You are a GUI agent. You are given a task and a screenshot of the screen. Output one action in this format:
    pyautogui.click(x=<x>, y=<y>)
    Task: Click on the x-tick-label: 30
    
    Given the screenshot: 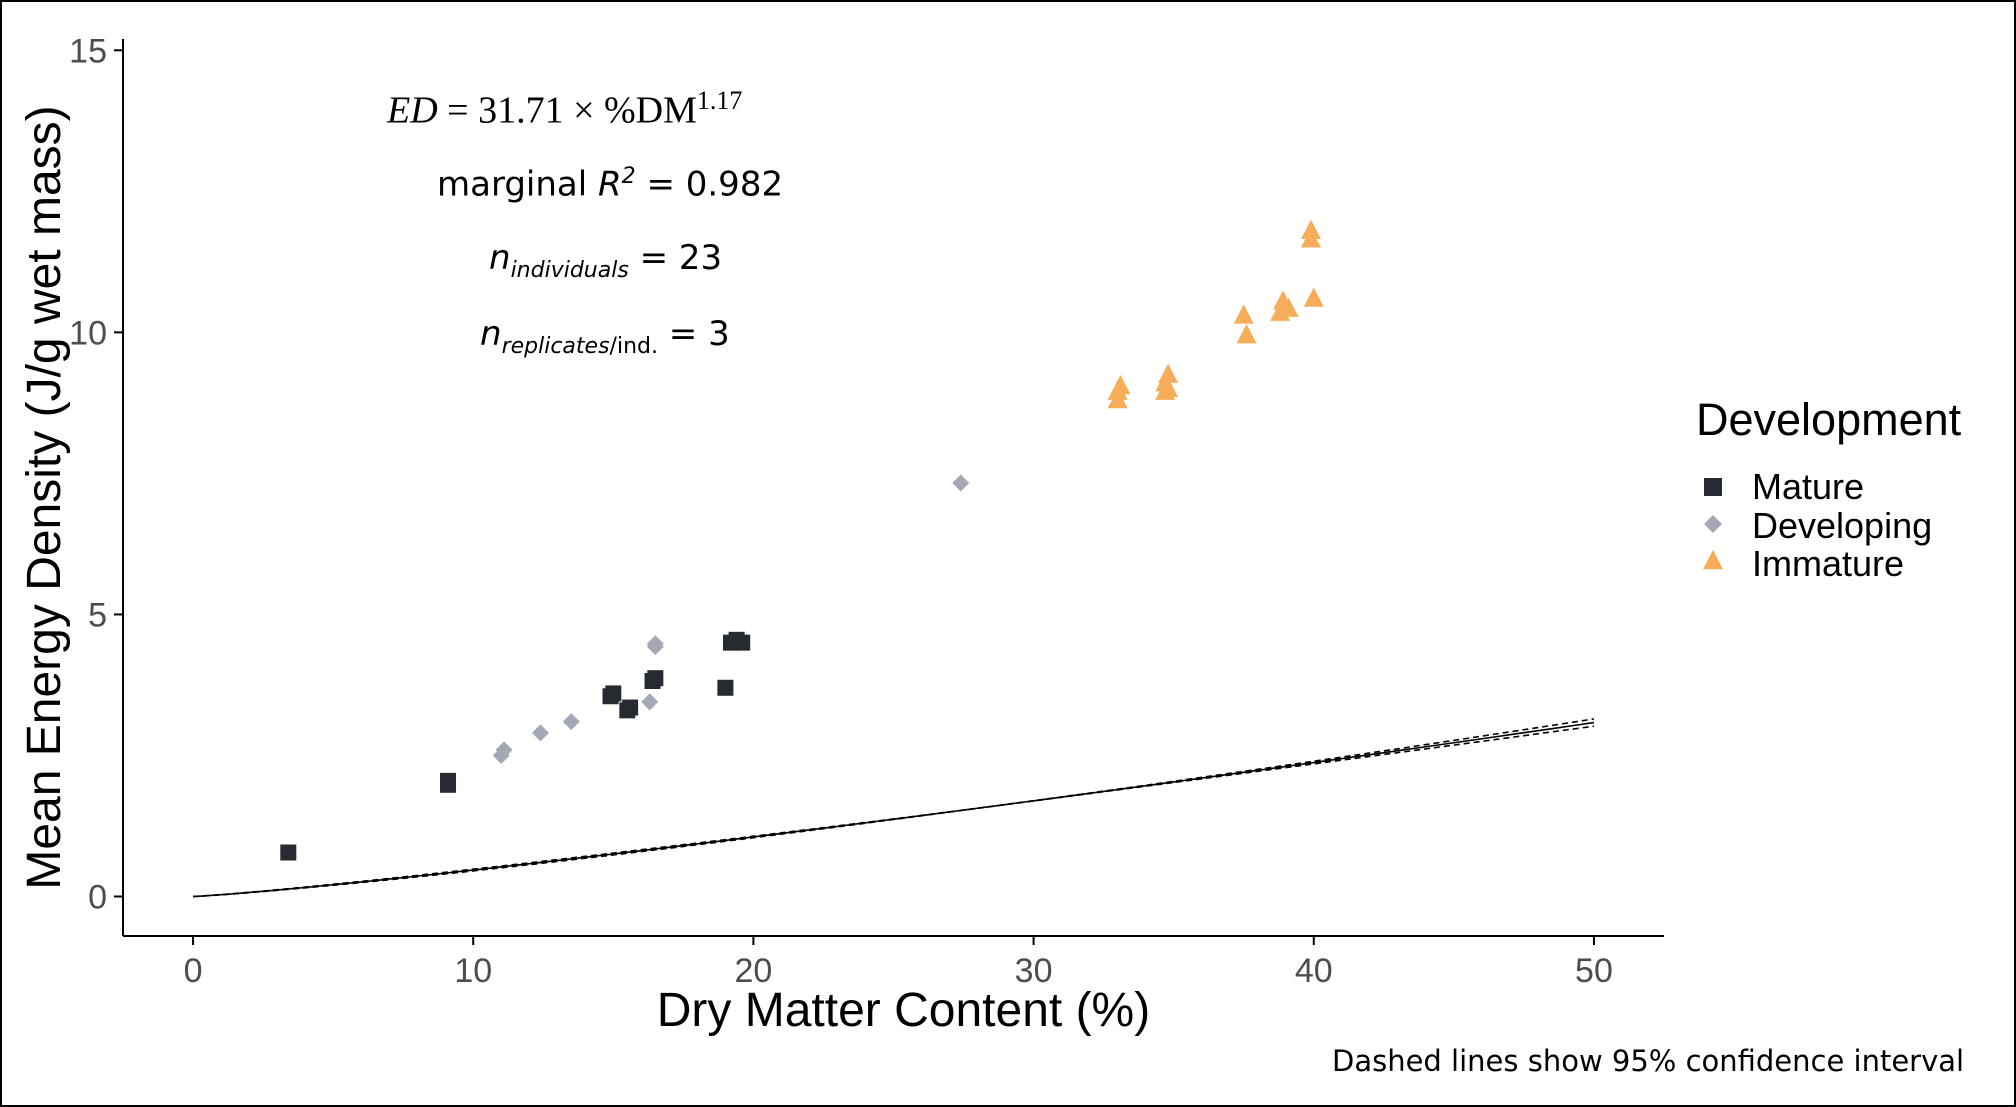 What is the action you would take?
    pyautogui.click(x=1034, y=971)
    